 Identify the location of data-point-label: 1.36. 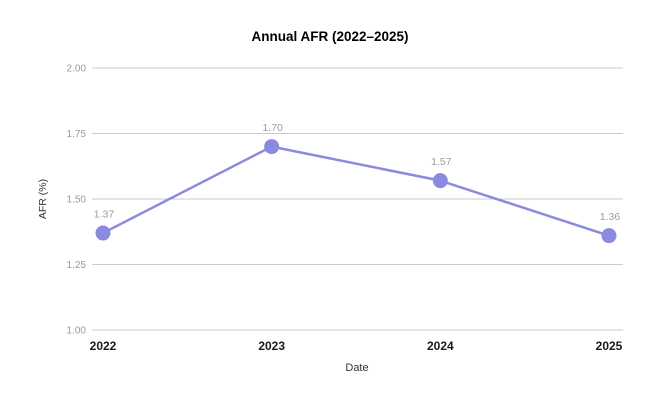
(610, 217).